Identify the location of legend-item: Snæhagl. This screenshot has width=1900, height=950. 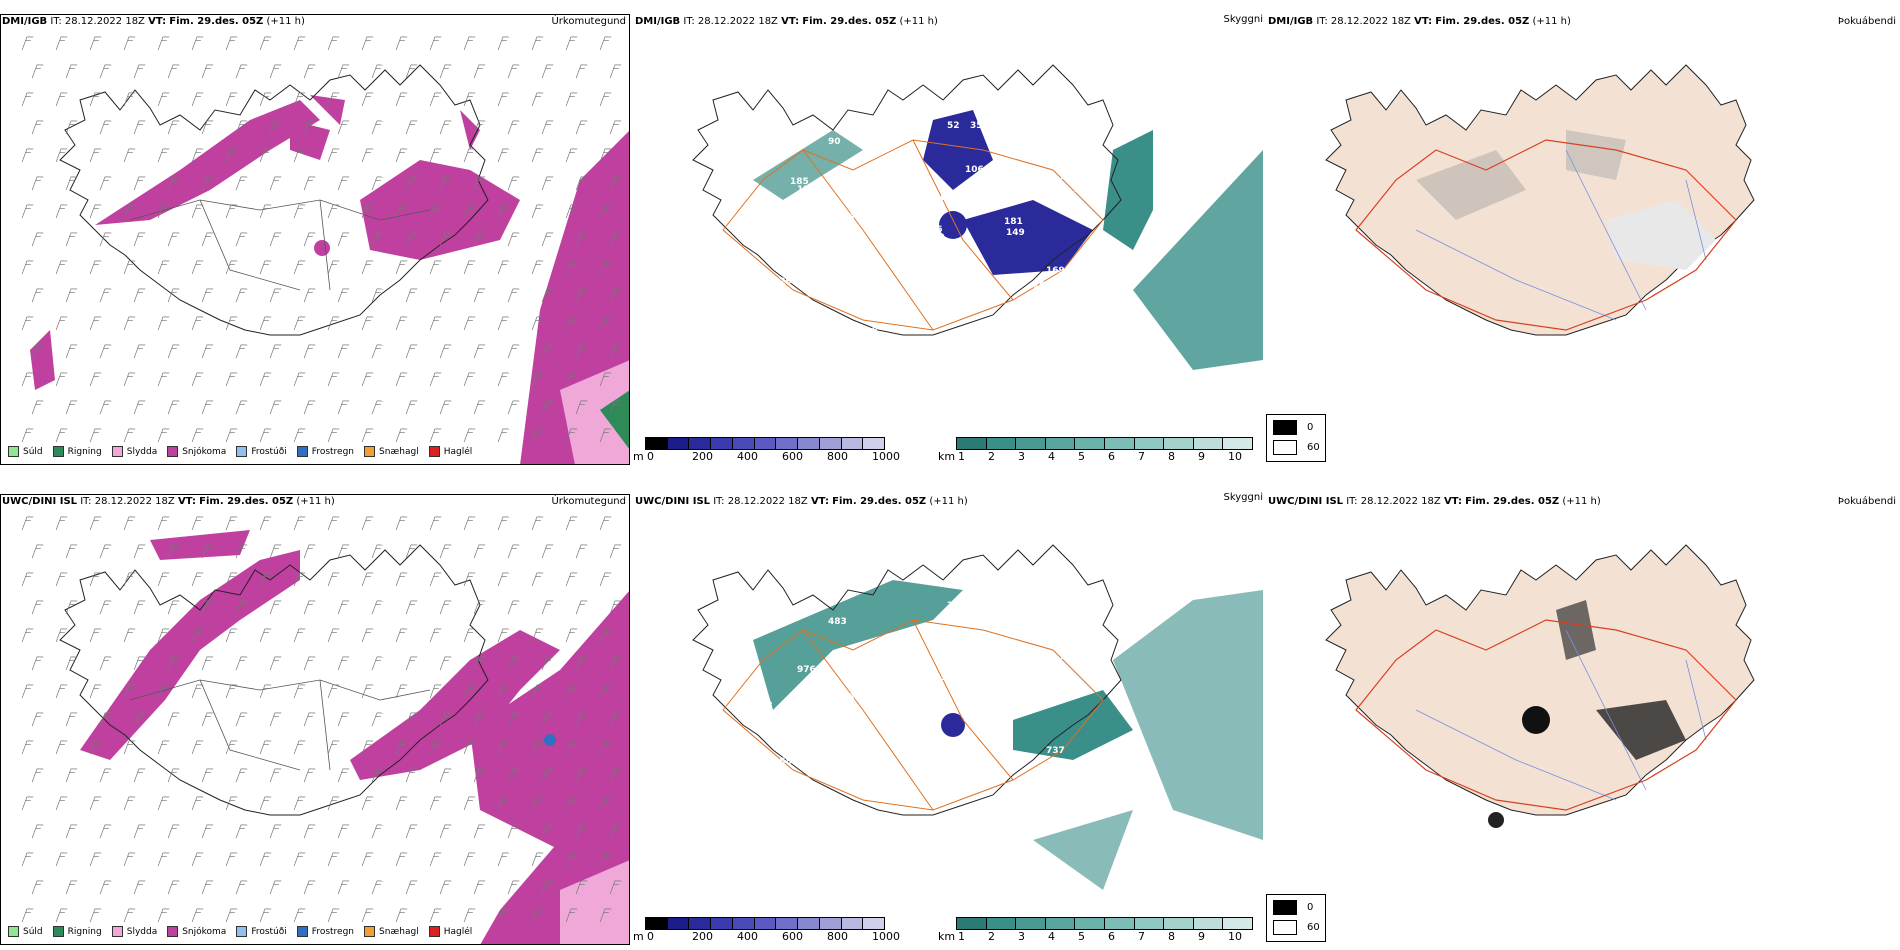
(391, 451).